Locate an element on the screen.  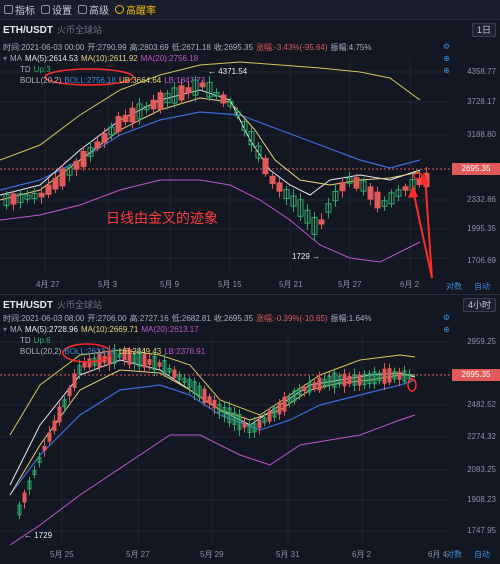
zoom-out-icon: ⊕ is located at coordinates (446, 70).